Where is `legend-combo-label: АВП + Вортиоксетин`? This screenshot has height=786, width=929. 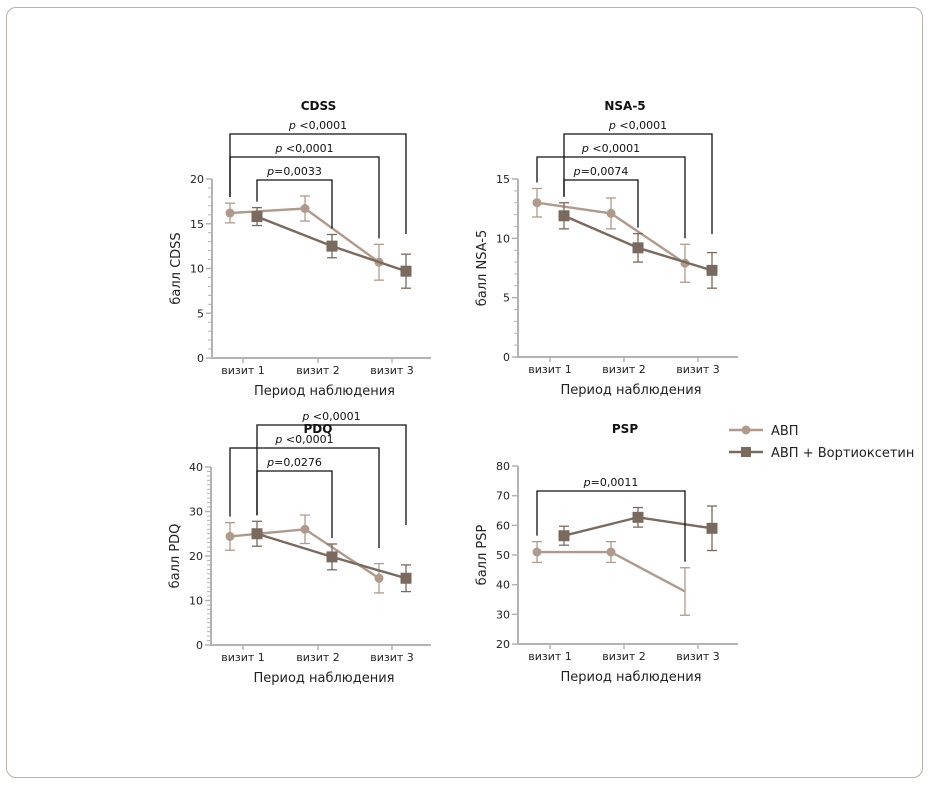
legend-combo-label: АВП + Вортиоксетин is located at coordinates (842, 453).